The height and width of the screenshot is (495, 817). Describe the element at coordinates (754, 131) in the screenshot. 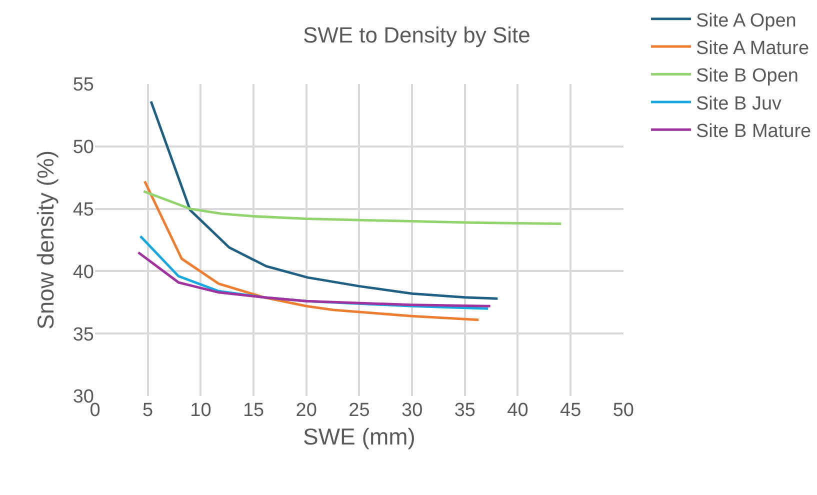

I see `legend-label: Site B Mature` at that location.